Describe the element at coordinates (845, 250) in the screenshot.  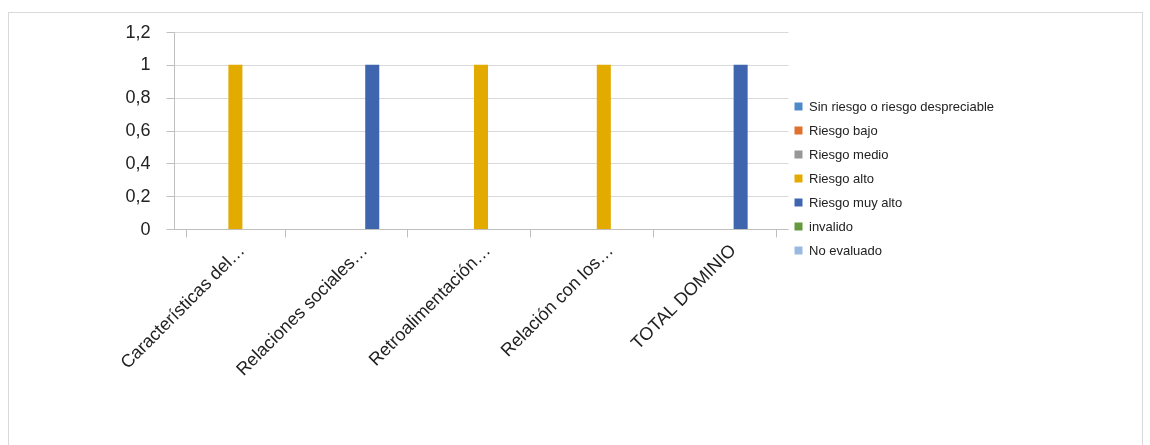
I see `legend-label: No evaluado` at that location.